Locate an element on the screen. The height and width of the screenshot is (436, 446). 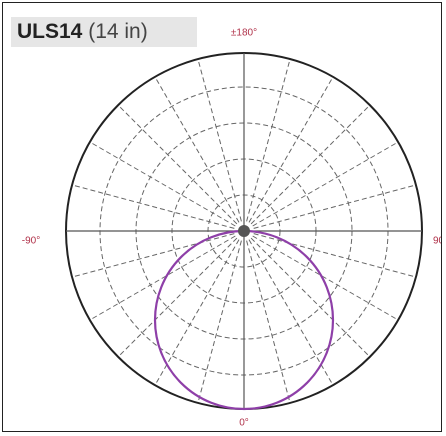
model-tag: ULS14 (14 in) is located at coordinates (104, 32).